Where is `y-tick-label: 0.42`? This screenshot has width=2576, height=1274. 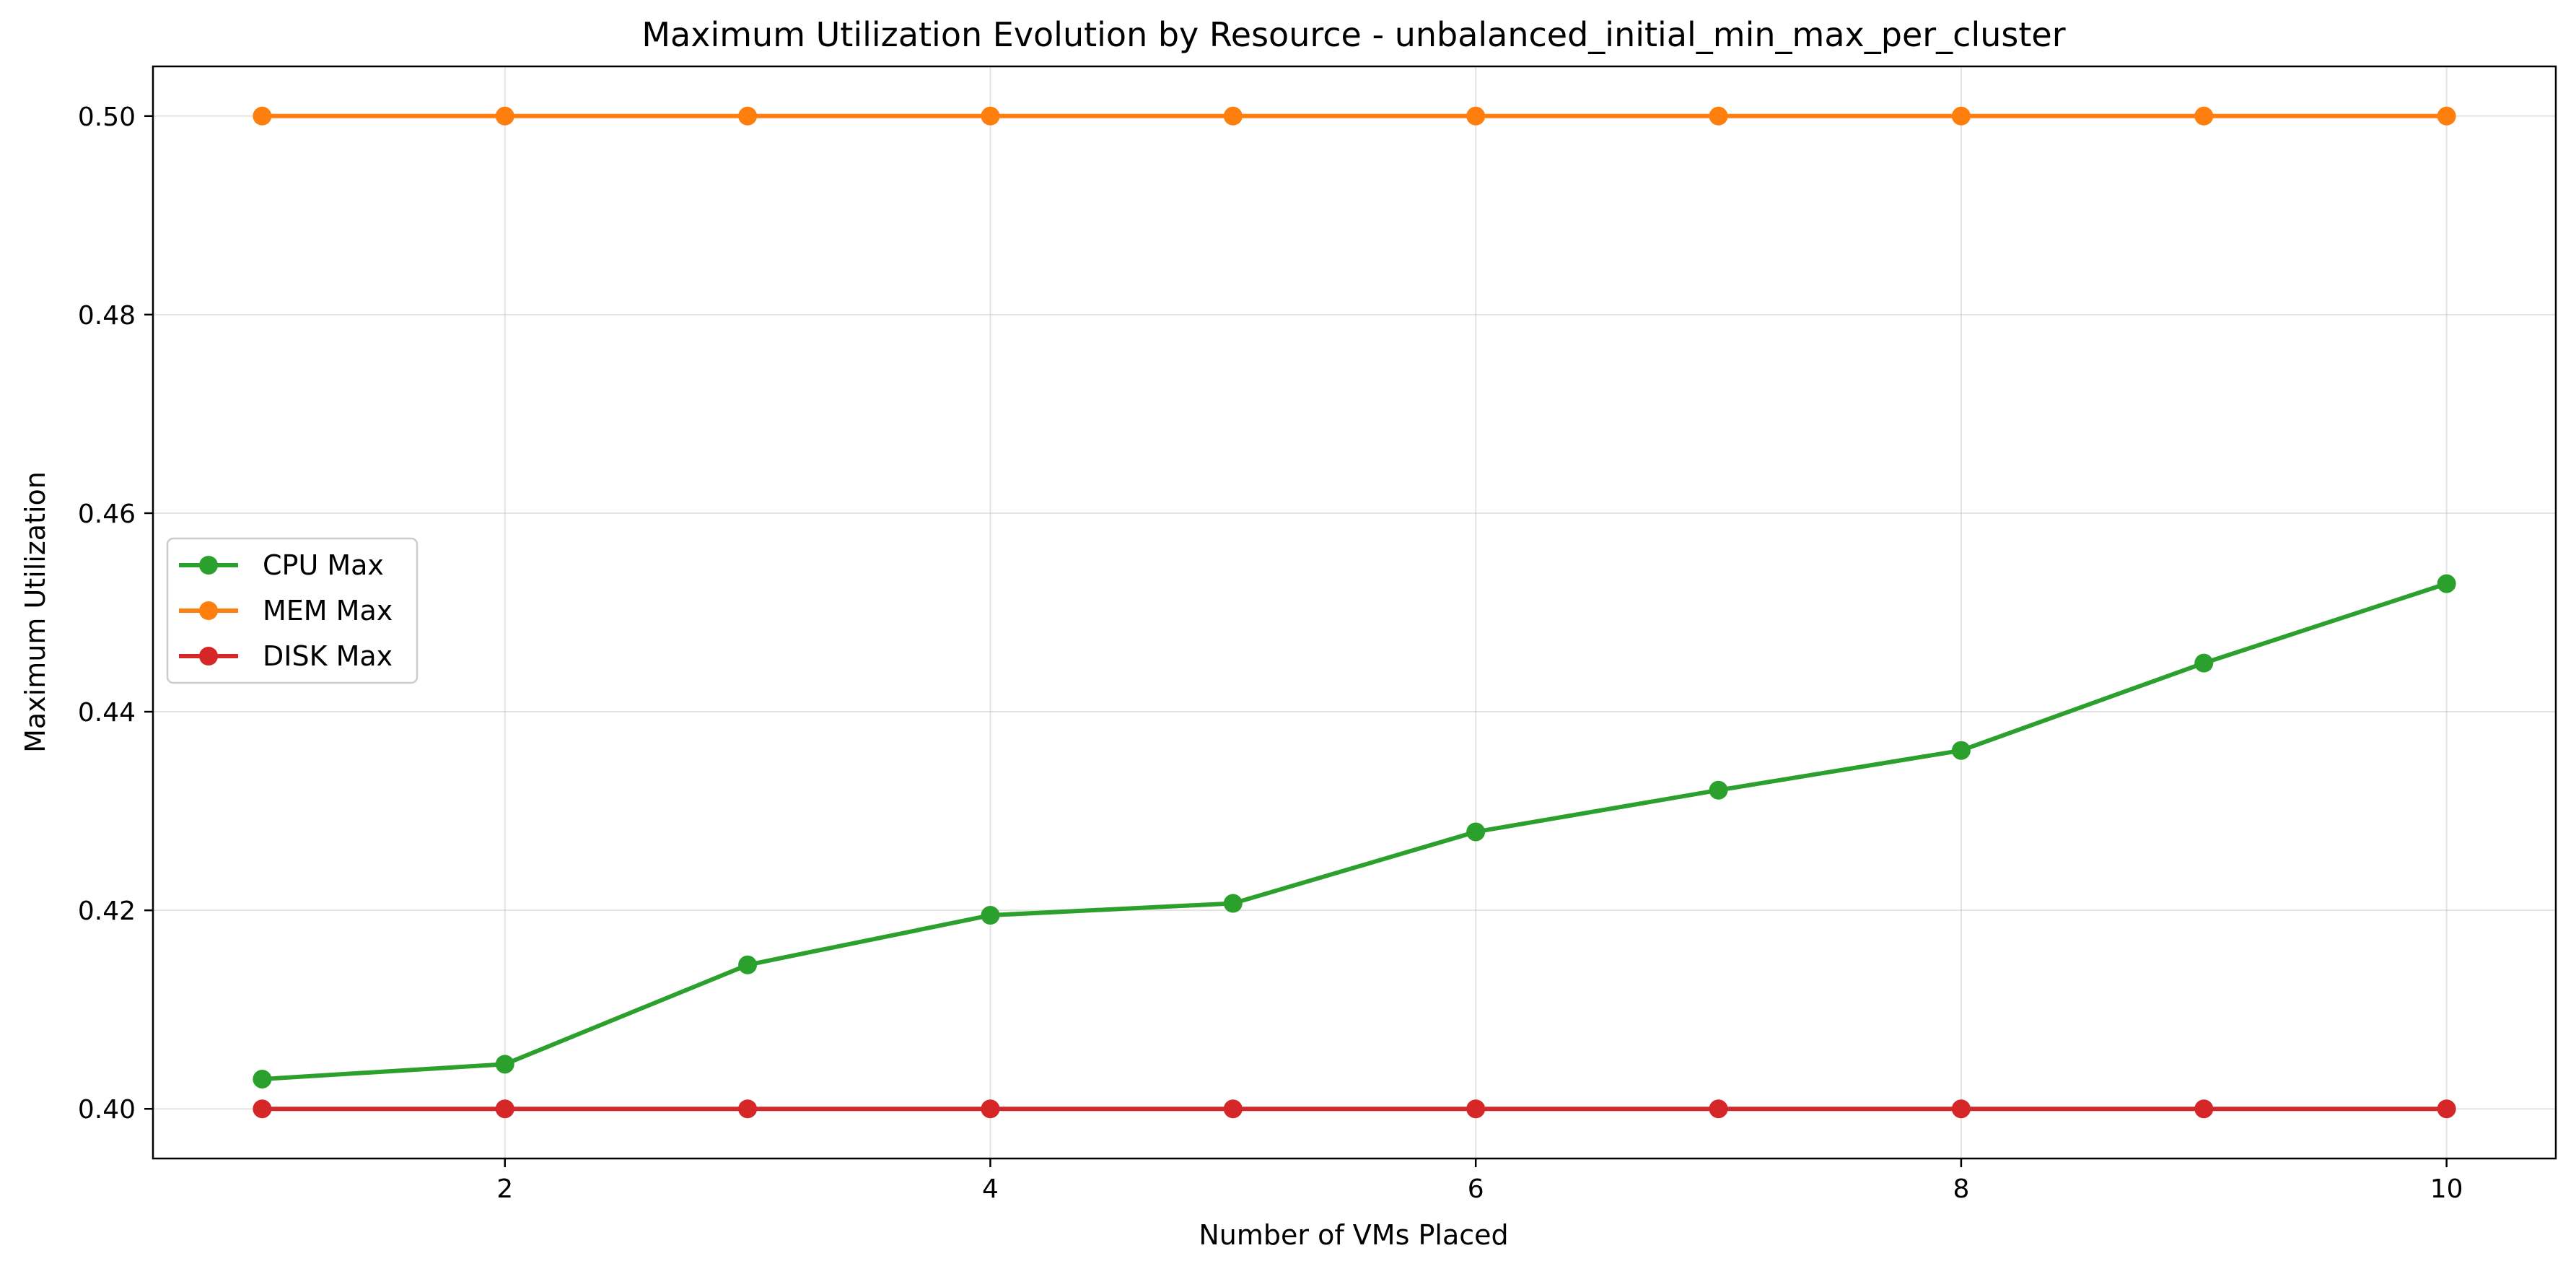
y-tick-label: 0.42 is located at coordinates (107, 911).